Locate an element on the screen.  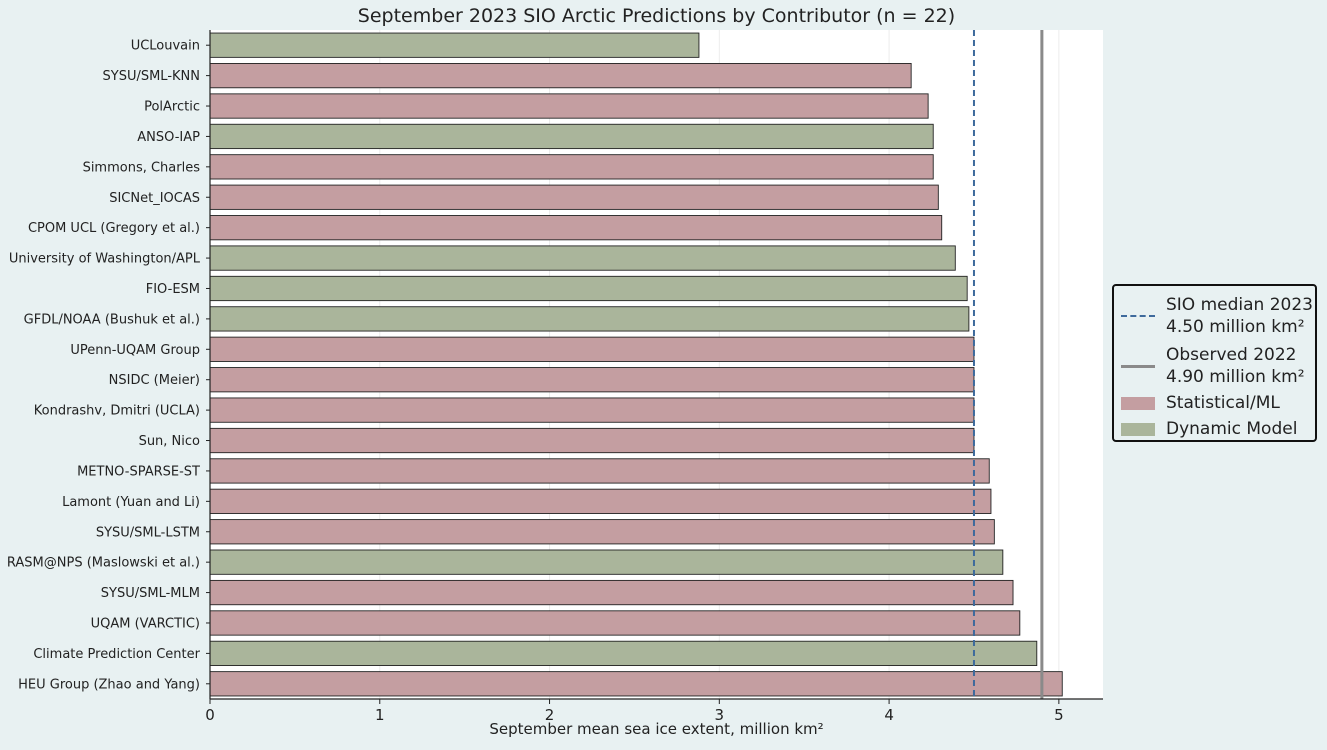
y-tick-label: CPOM UCL (Gregory et al.) is located at coordinates (114, 228).